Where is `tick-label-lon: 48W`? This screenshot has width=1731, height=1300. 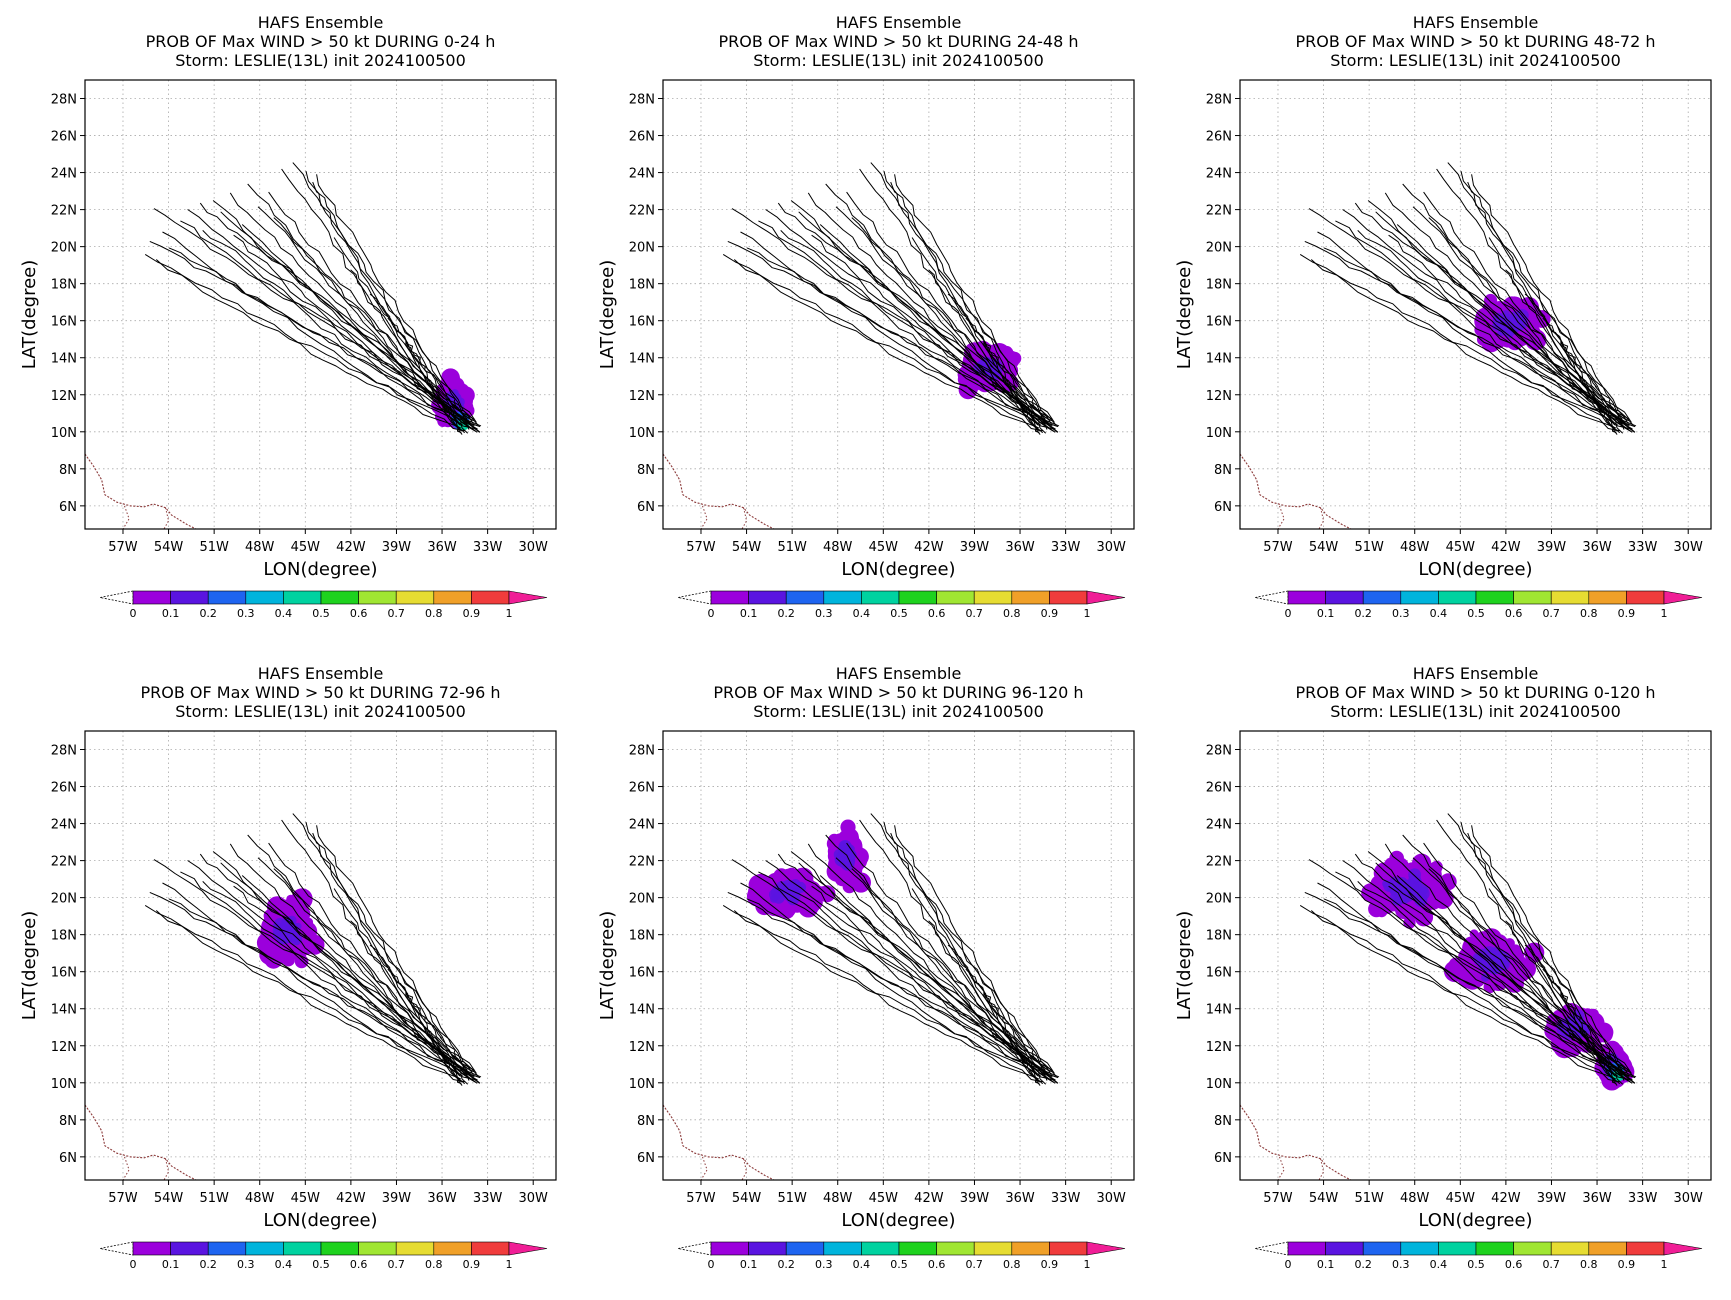
tick-label-lon: 48W is located at coordinates (838, 1198).